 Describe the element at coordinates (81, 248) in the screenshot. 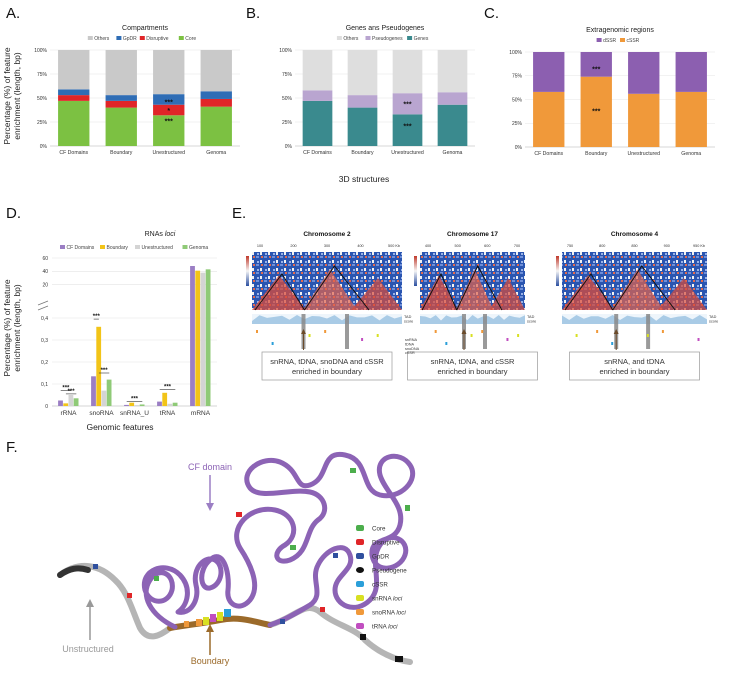

I see `legend-label: CF Domains` at that location.